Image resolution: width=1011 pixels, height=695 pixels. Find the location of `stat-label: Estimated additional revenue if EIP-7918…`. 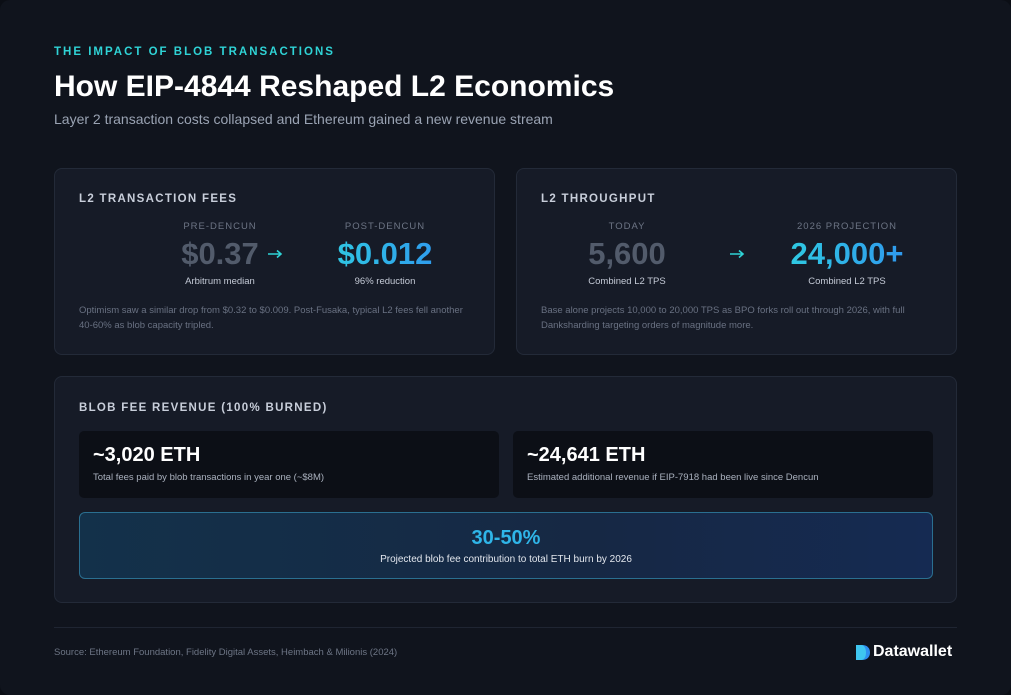

stat-label: Estimated additional revenue if EIP-7918… is located at coordinates (673, 477).